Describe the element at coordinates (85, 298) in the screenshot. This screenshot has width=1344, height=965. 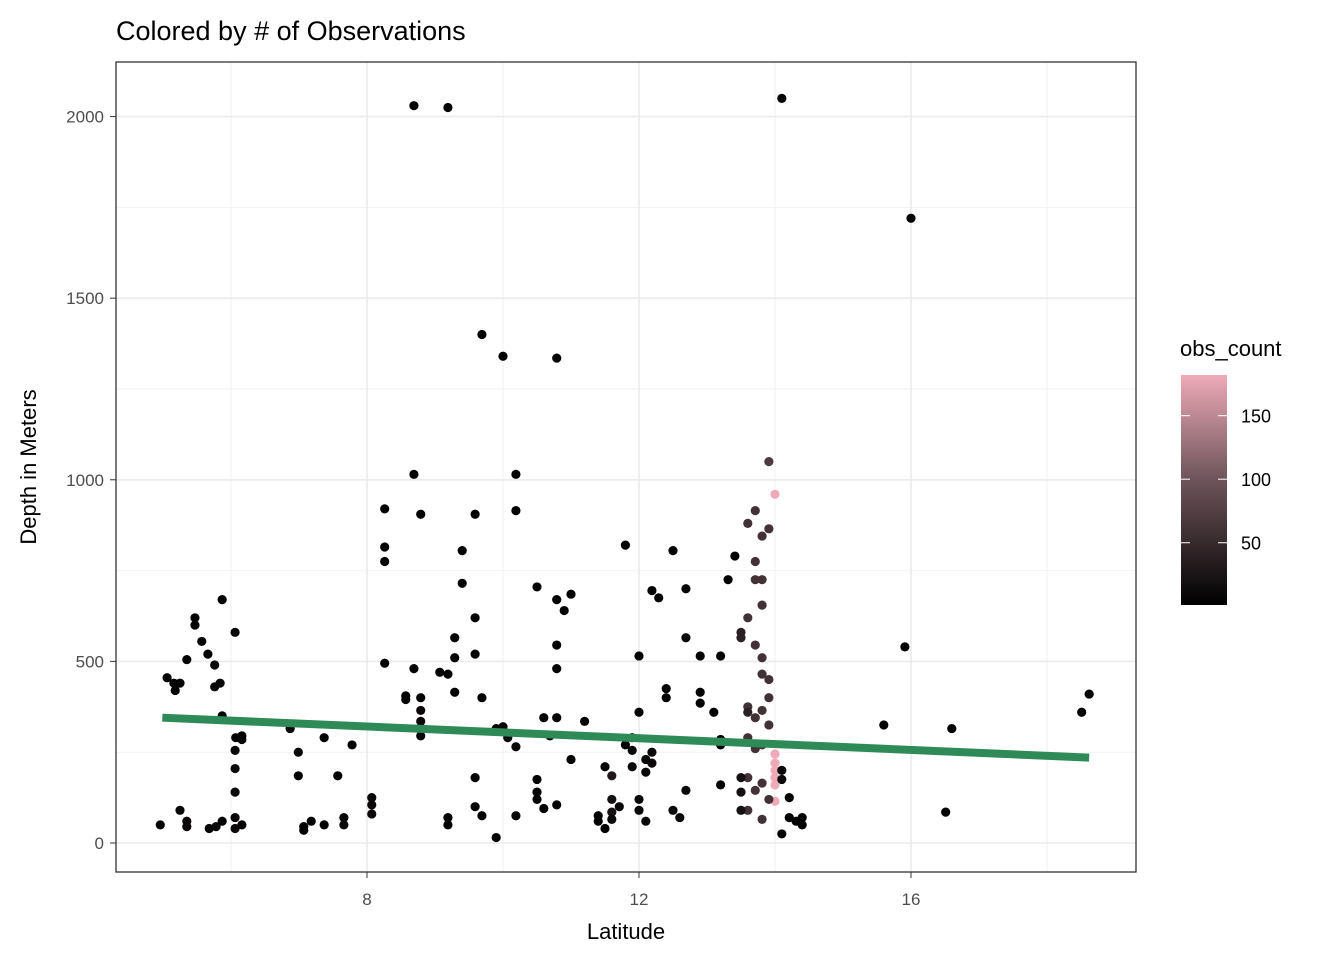
I see `y-tick-label: 1500` at that location.